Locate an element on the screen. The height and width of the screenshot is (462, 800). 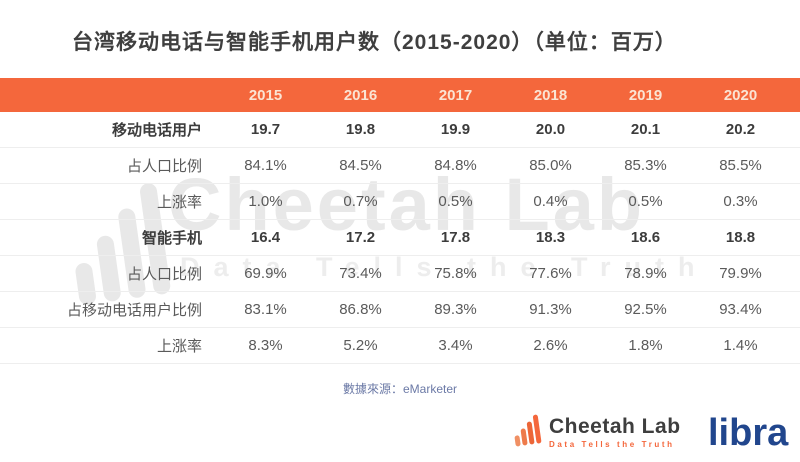
cell-value: 84.8% is located at coordinates (455, 165).